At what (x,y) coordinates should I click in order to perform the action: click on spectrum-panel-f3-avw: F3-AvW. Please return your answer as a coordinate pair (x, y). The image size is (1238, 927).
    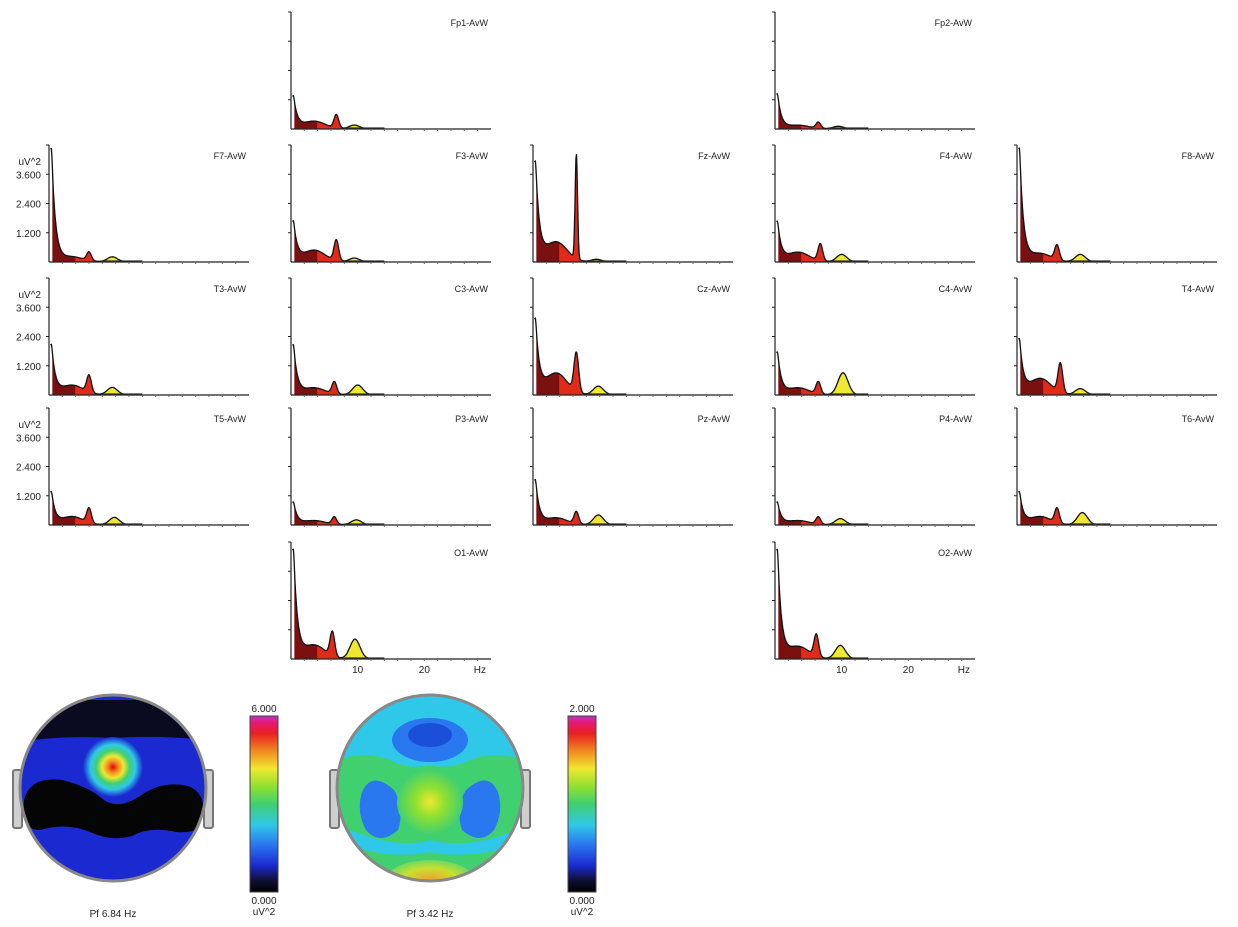
    Looking at the image, I should click on (389, 204).